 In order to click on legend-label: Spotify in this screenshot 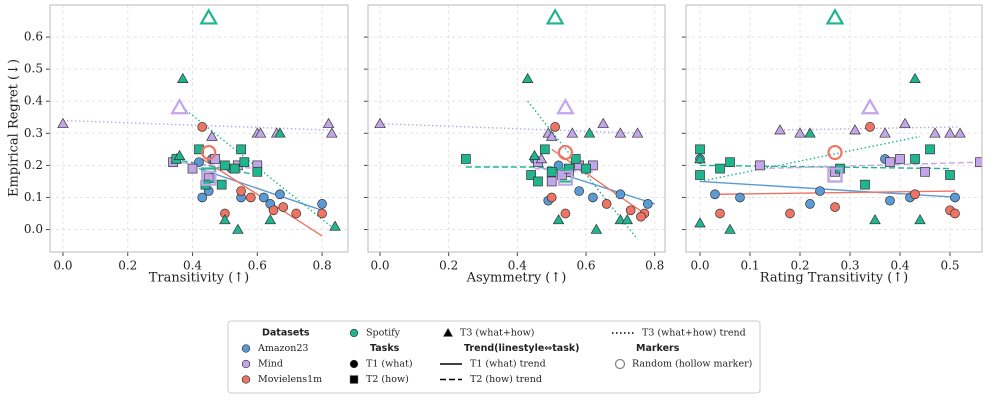, I will do `click(383, 333)`.